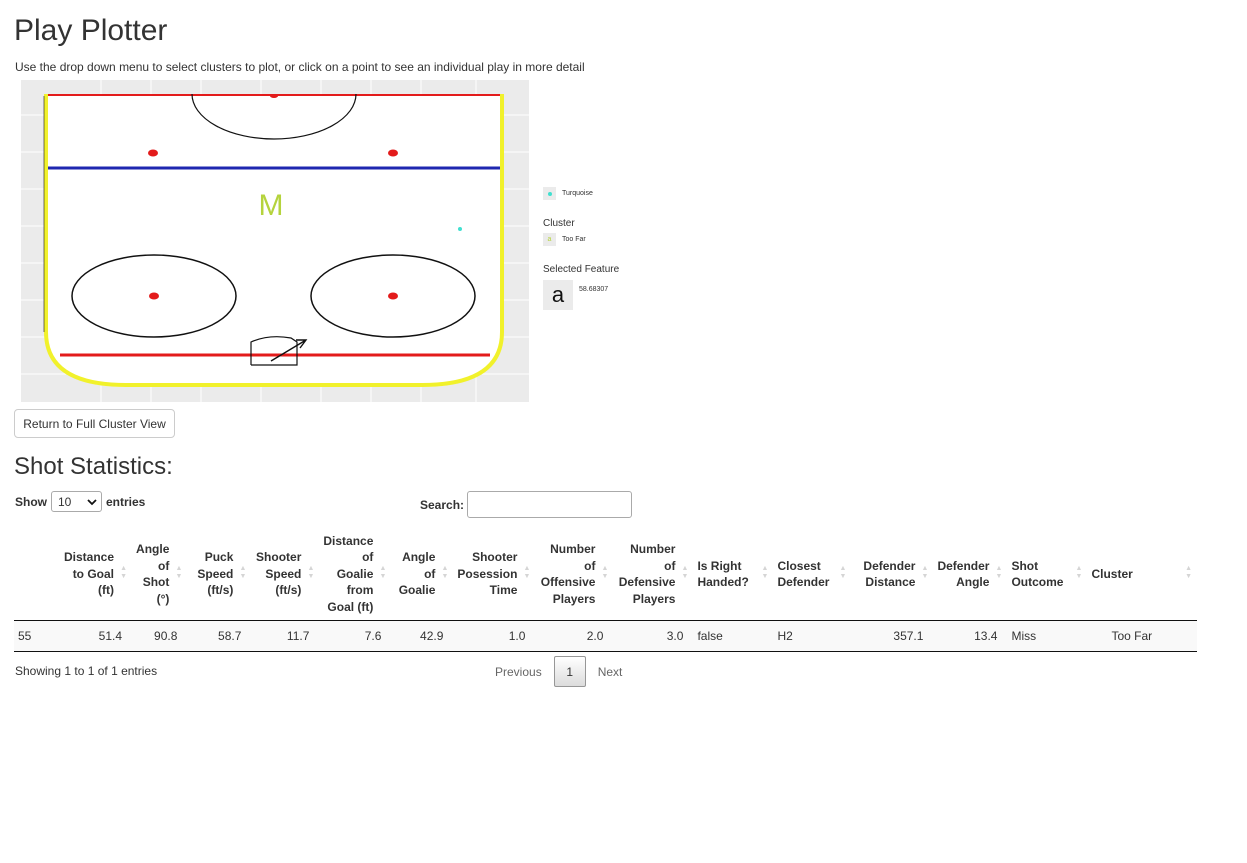 The image size is (1247, 863). What do you see at coordinates (422, 574) in the screenshot?
I see `column-header-goalie-angle: Angle of Goalie ▲ ▼` at bounding box center [422, 574].